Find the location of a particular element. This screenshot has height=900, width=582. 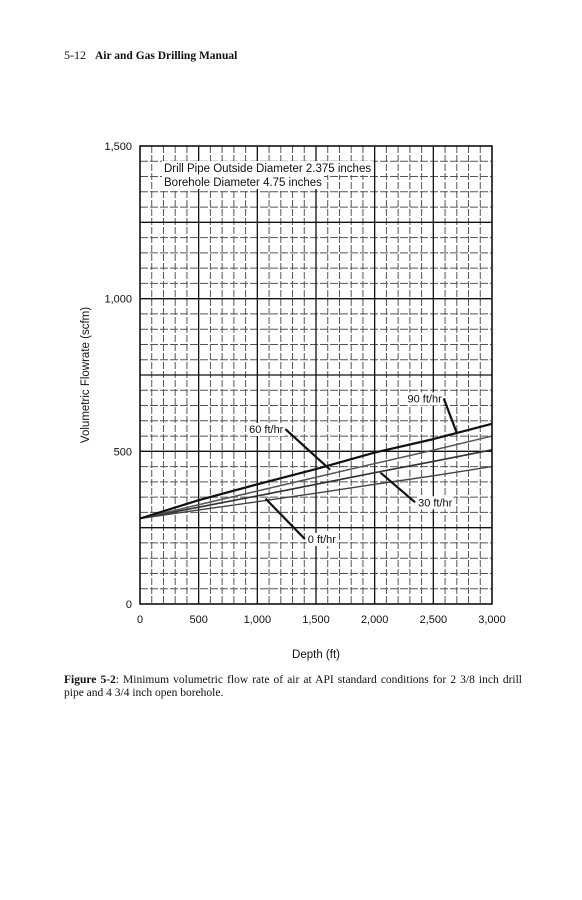

y-tick-label: 1,500 is located at coordinates (118, 147).